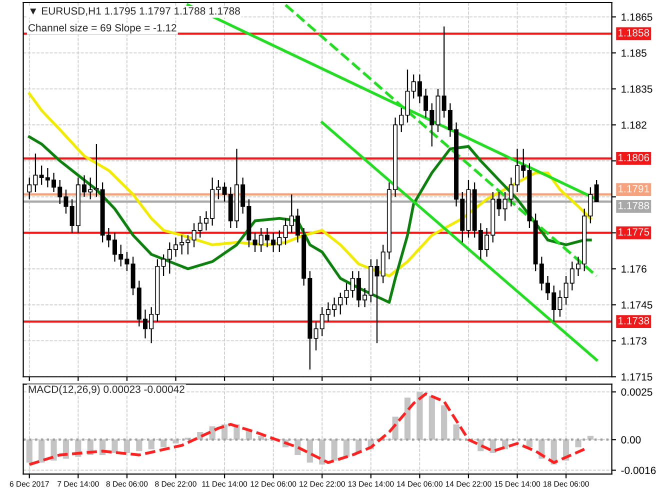  What do you see at coordinates (637, 305) in the screenshot?
I see `y-tick-label: 1.1745` at bounding box center [637, 305].